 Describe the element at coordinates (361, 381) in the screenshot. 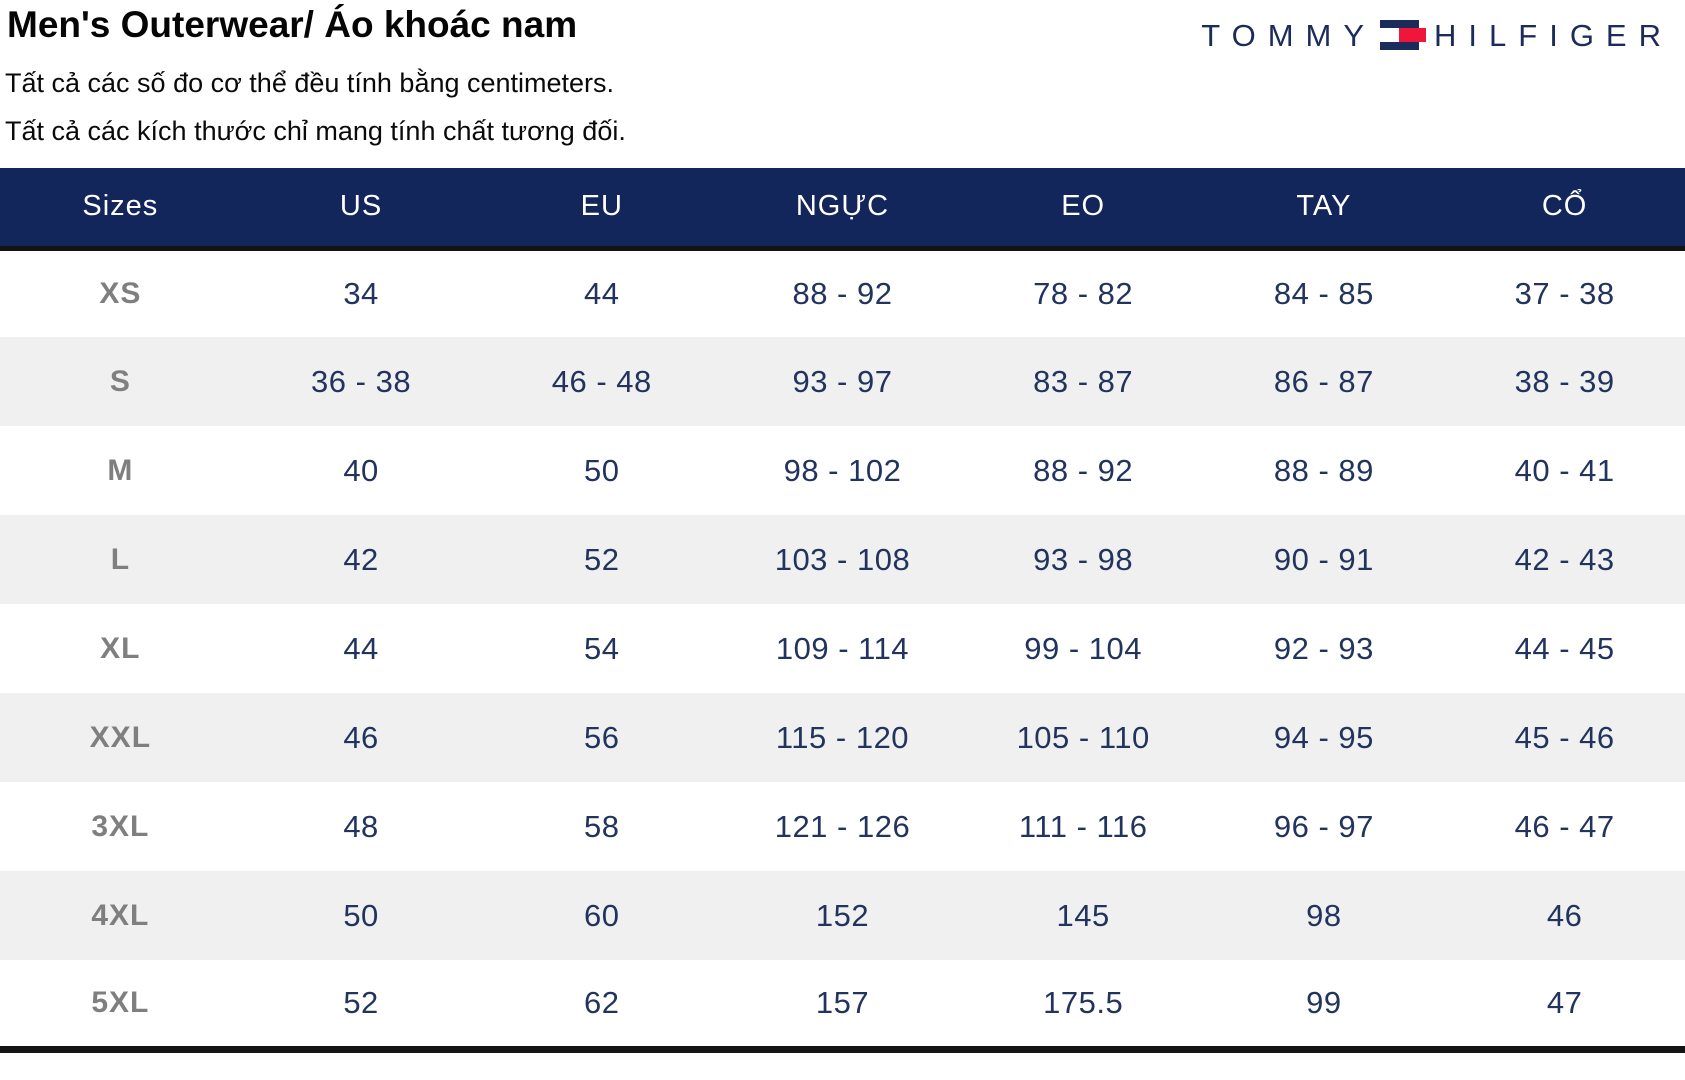

I see `measurement-value: 36 - 38` at that location.